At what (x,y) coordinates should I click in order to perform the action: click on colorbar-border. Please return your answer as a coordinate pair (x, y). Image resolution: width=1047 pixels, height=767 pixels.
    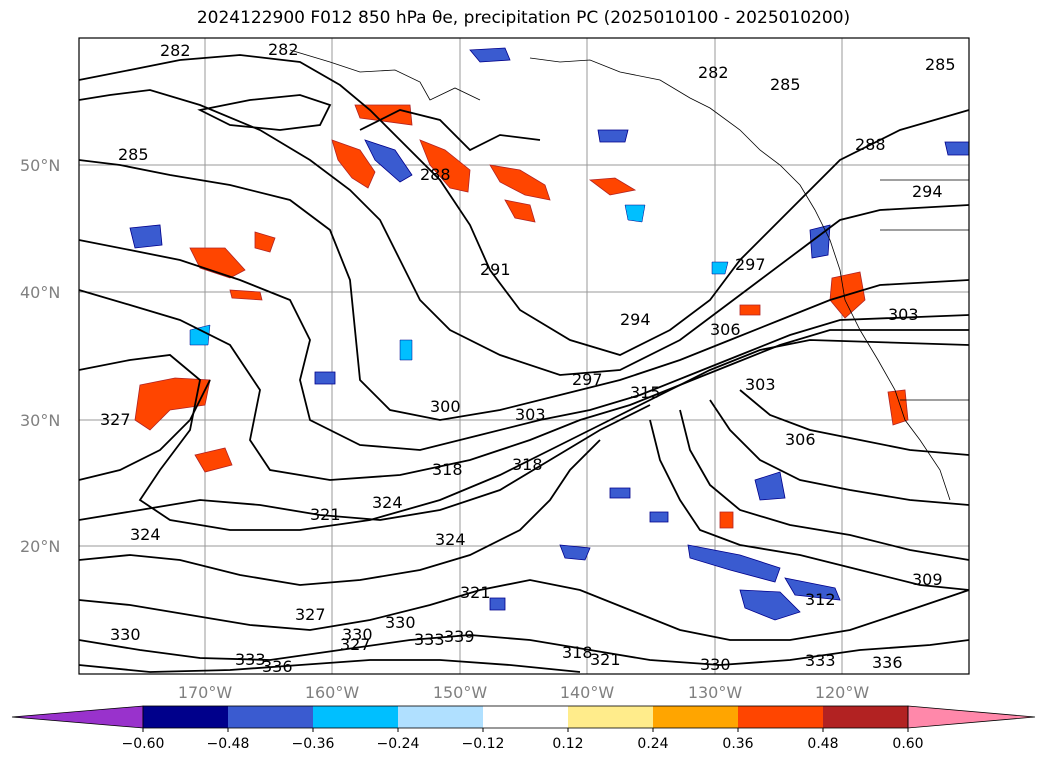
    Looking at the image, I should click on (525, 717).